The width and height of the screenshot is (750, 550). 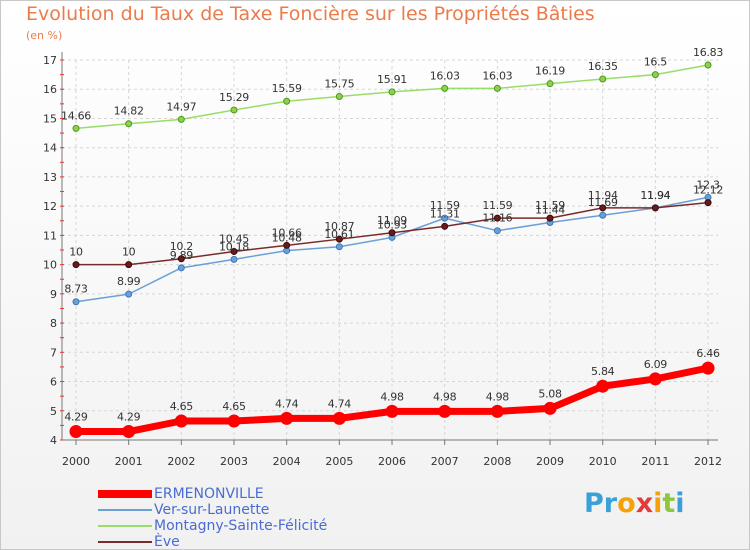 What do you see at coordinates (610, 503) in the screenshot?
I see `logo-letter: r` at bounding box center [610, 503].